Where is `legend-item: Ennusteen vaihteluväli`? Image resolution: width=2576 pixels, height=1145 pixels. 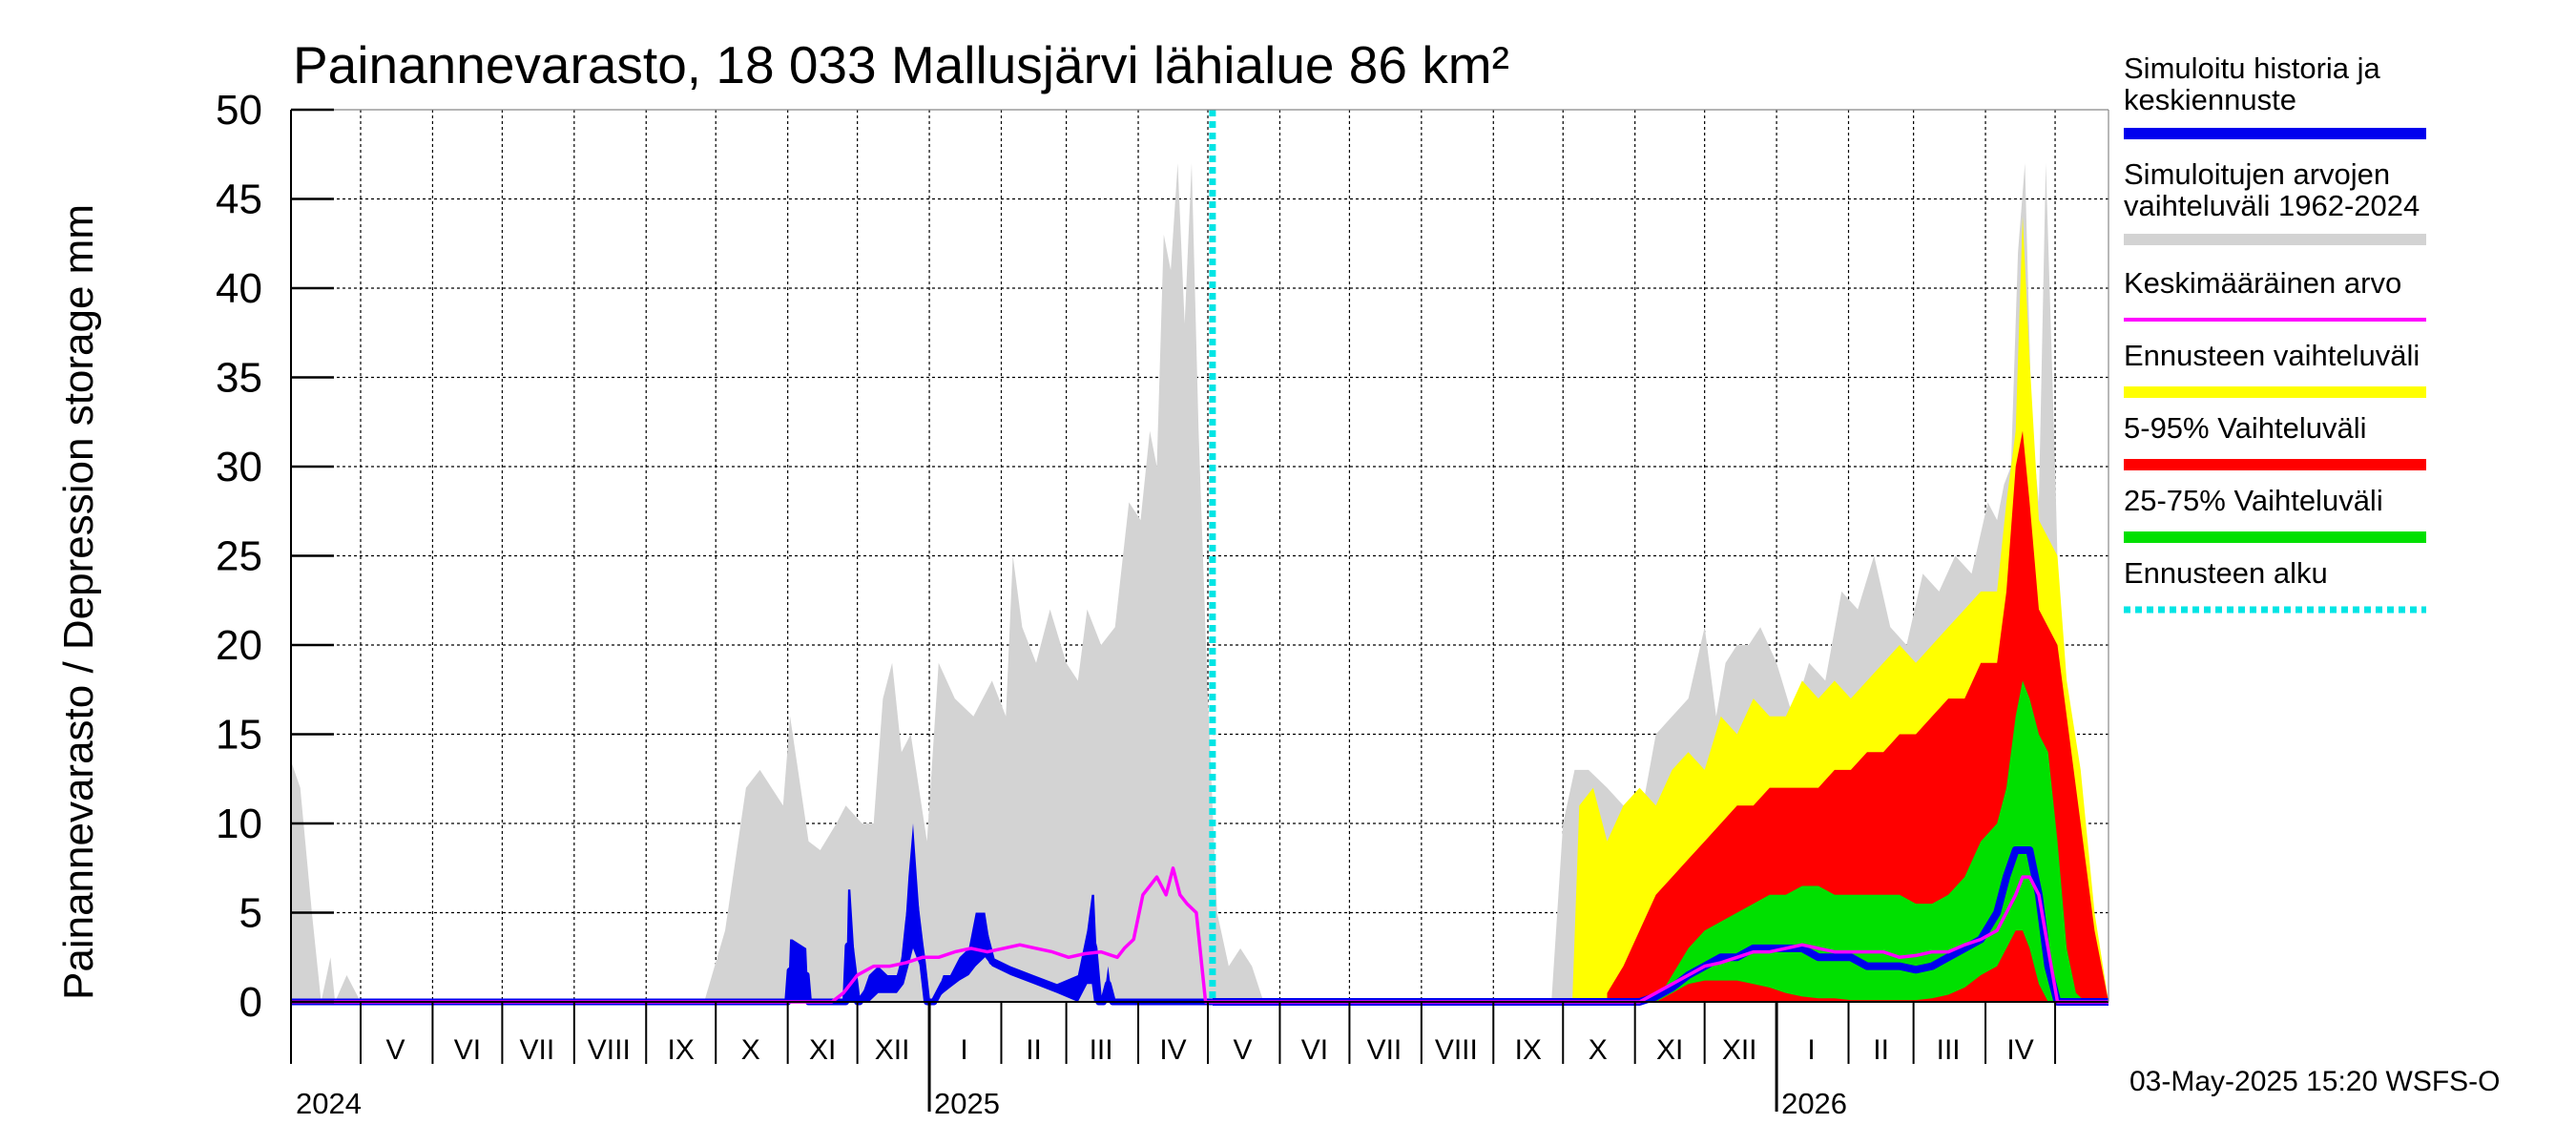 legend-item: Ennusteen vaihteluväli is located at coordinates (2275, 368).